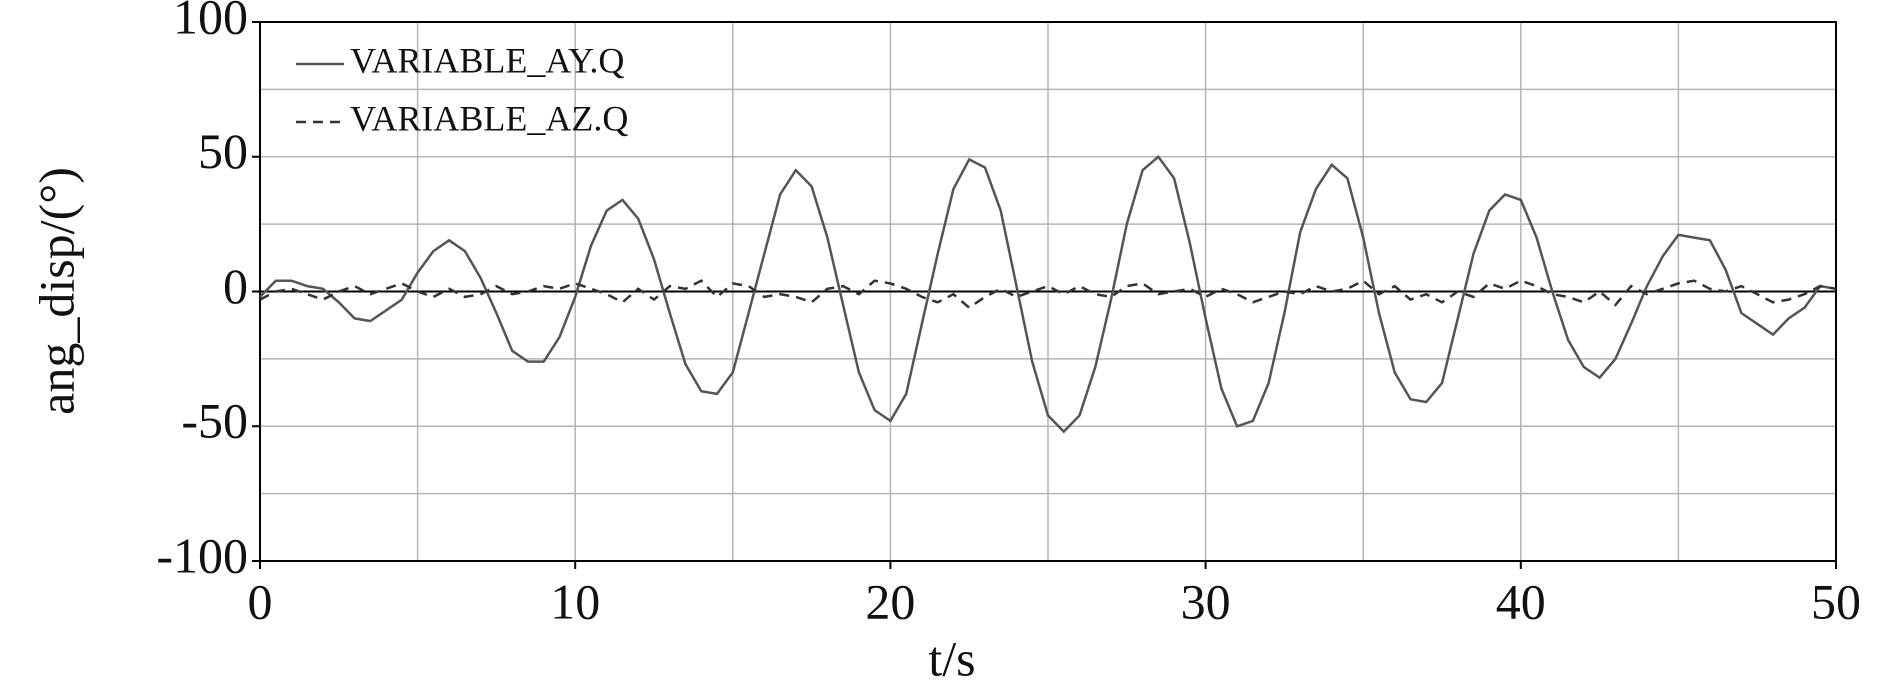 This screenshot has width=1890, height=685. I want to click on y-tick-label: -50, so click(214, 421).